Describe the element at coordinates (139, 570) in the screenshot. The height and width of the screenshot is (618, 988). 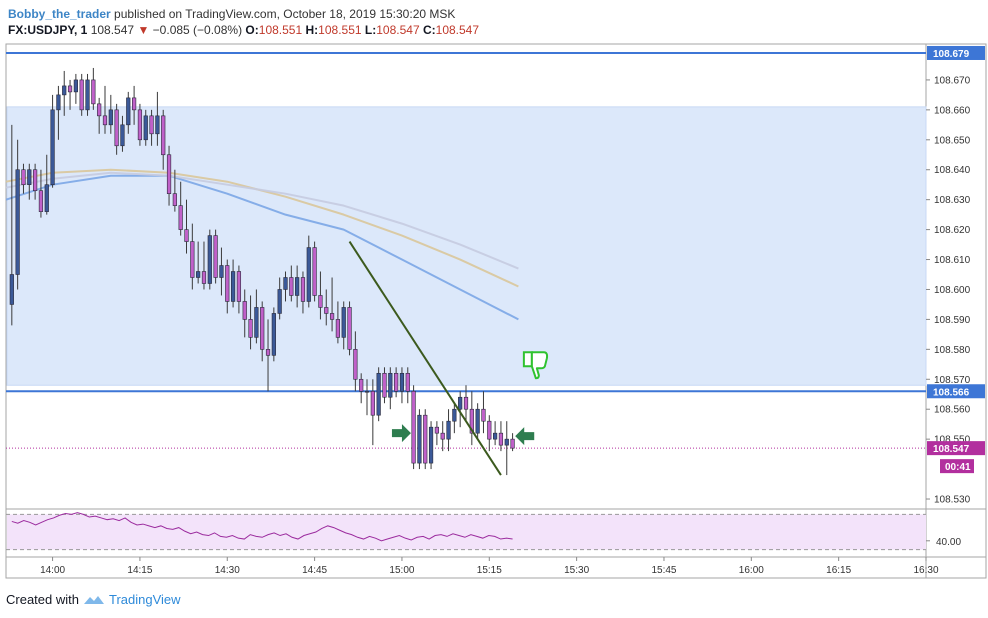
I see `time-tick-label: 14:15` at that location.